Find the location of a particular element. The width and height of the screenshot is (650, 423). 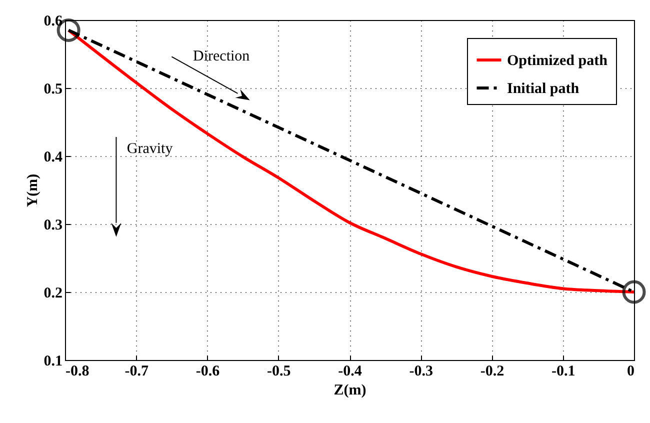

x-tick-label: -0.6 is located at coordinates (208, 372).